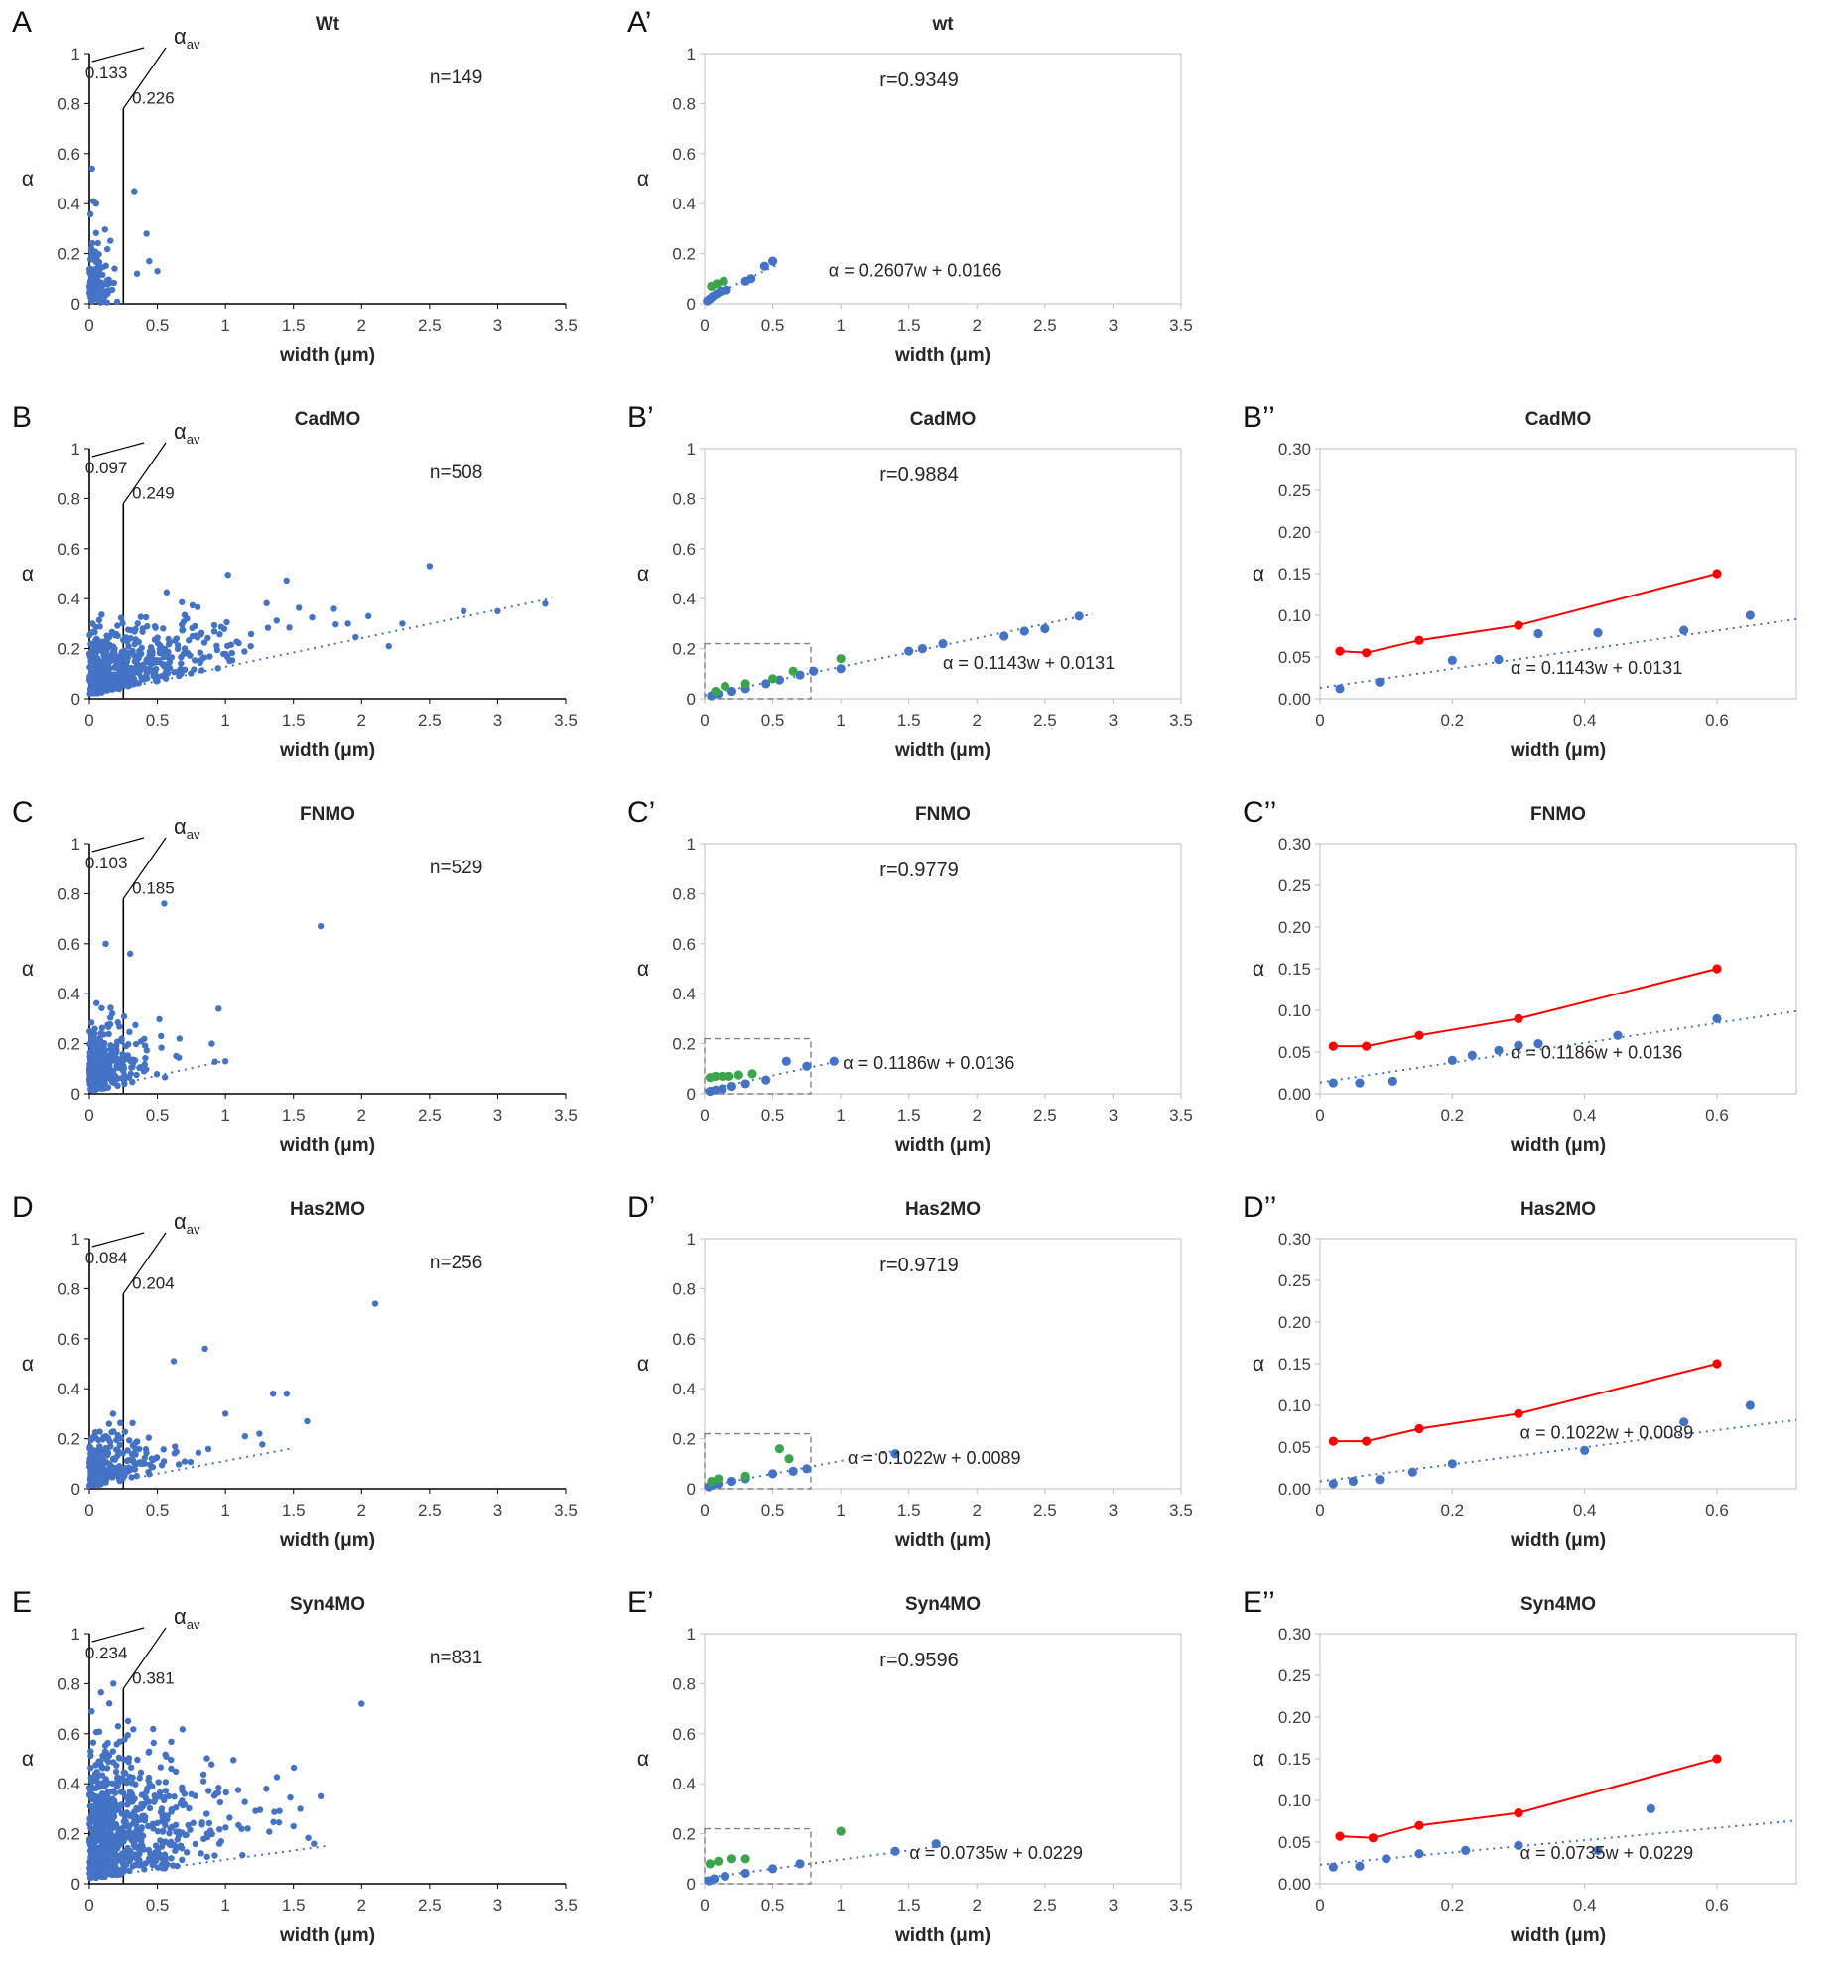 The image size is (1848, 1988). What do you see at coordinates (1294, 615) in the screenshot?
I see `y-tick-label: 0.10` at bounding box center [1294, 615].